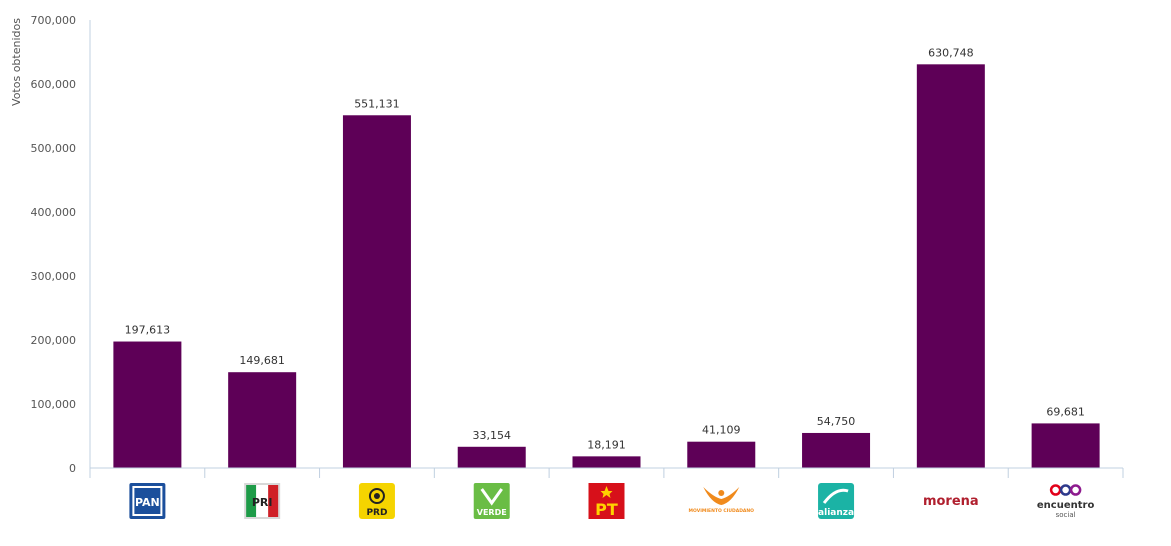  What do you see at coordinates (1065, 445) in the screenshot?
I see `bar-encuentro-social` at bounding box center [1065, 445].